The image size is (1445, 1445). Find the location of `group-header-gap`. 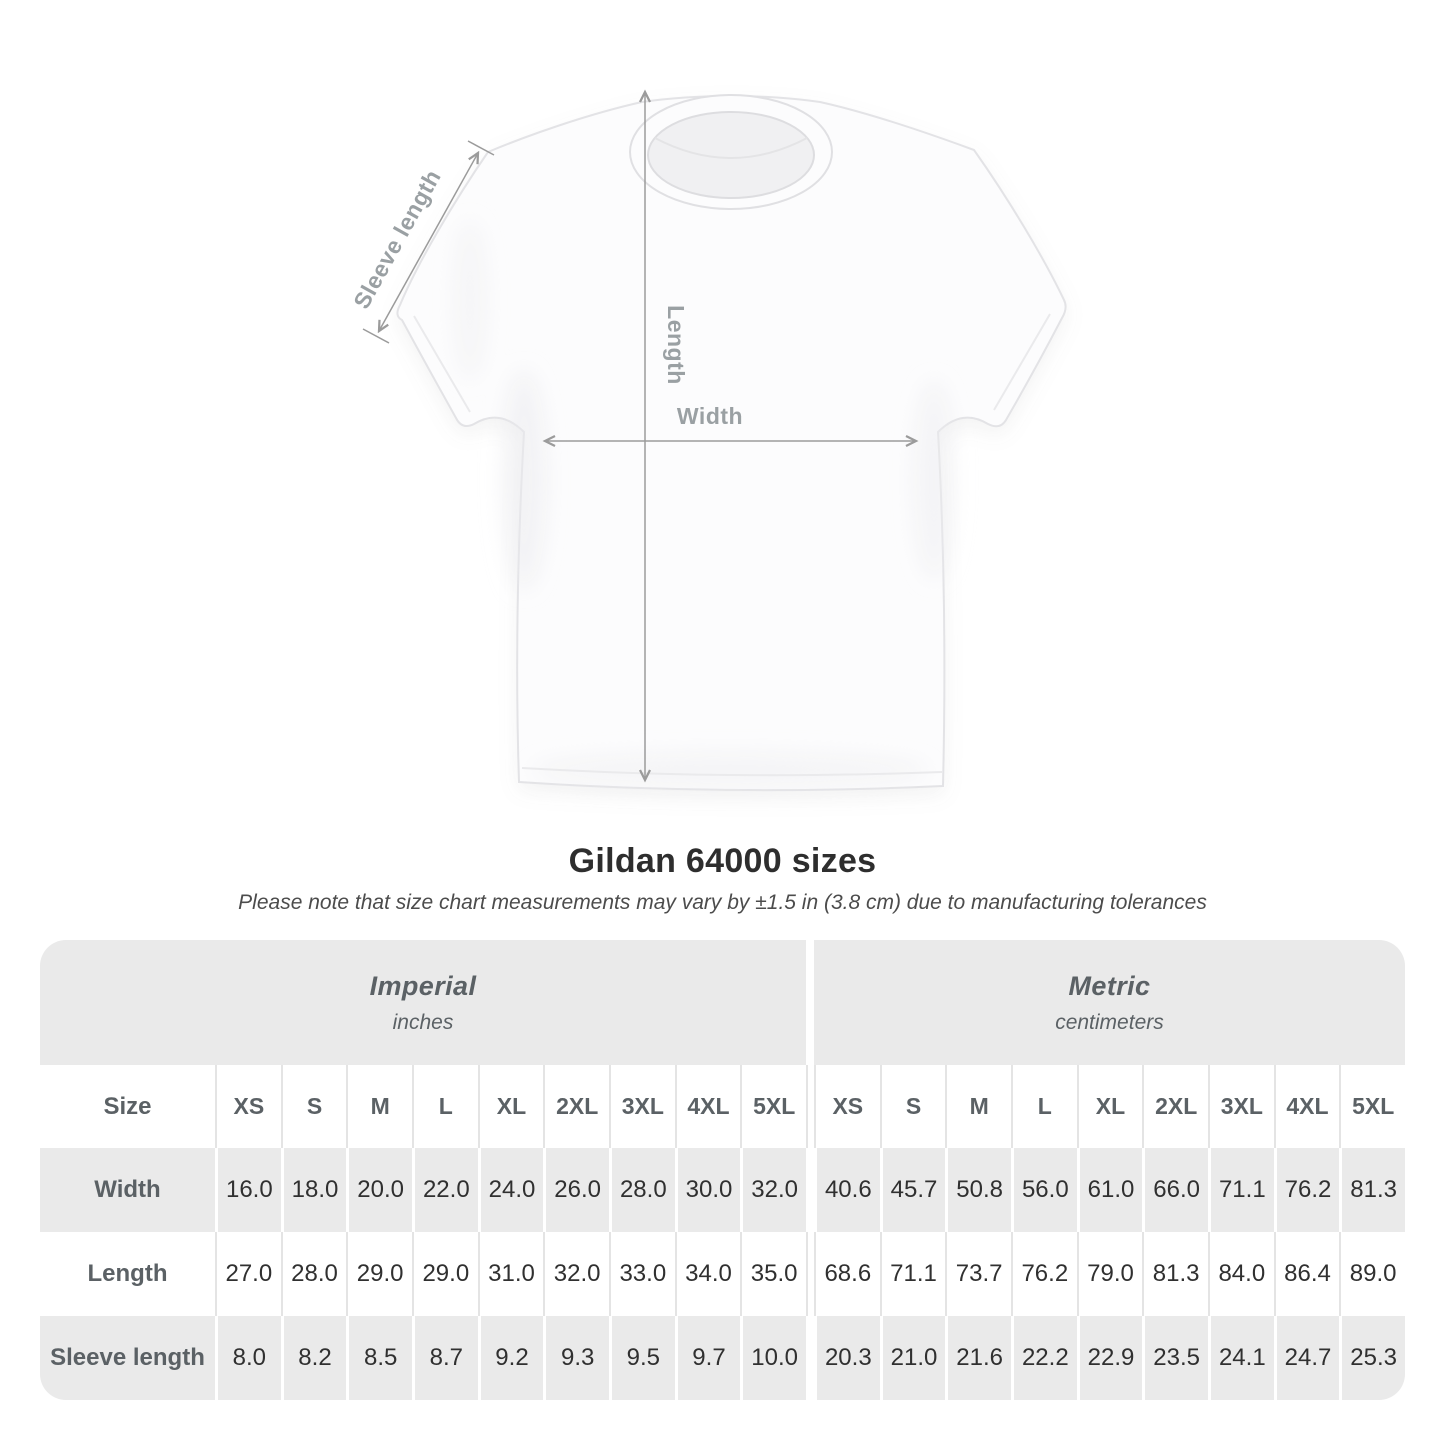

group-header-gap is located at coordinates (809, 1002).